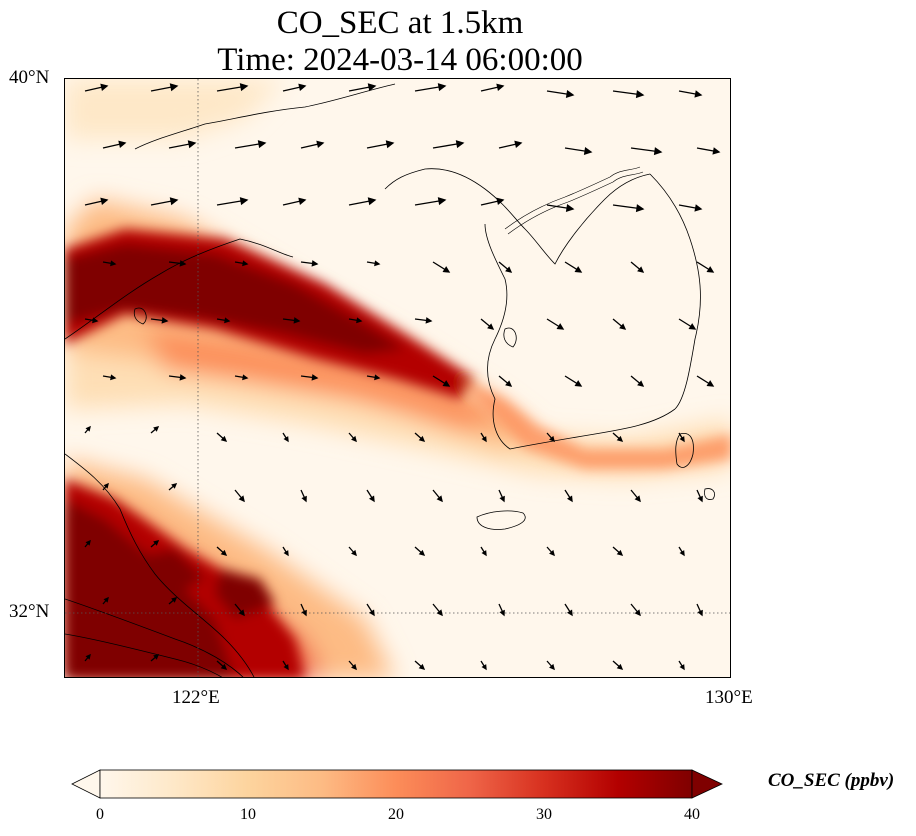 This screenshot has width=916, height=836. I want to click on lon-label-122e: 122°E, so click(196, 697).